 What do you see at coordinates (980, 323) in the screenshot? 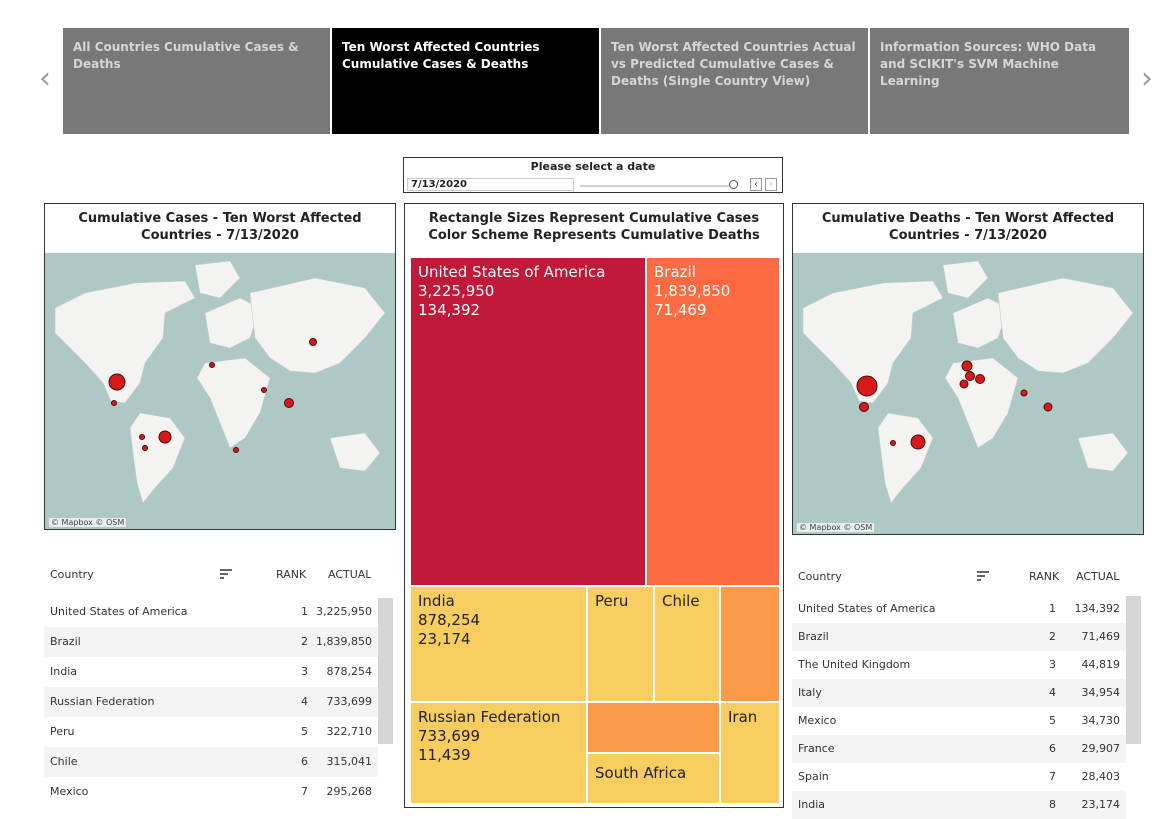
I see `europe-landmass` at bounding box center [980, 323].